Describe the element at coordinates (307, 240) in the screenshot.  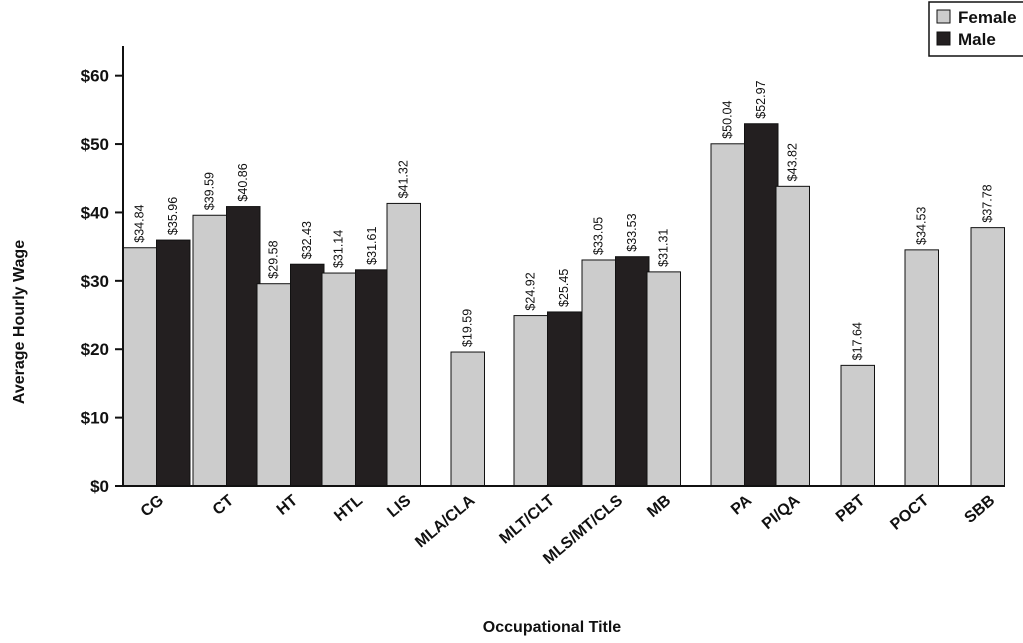
I see `data-label-male-ht: $32.43` at that location.